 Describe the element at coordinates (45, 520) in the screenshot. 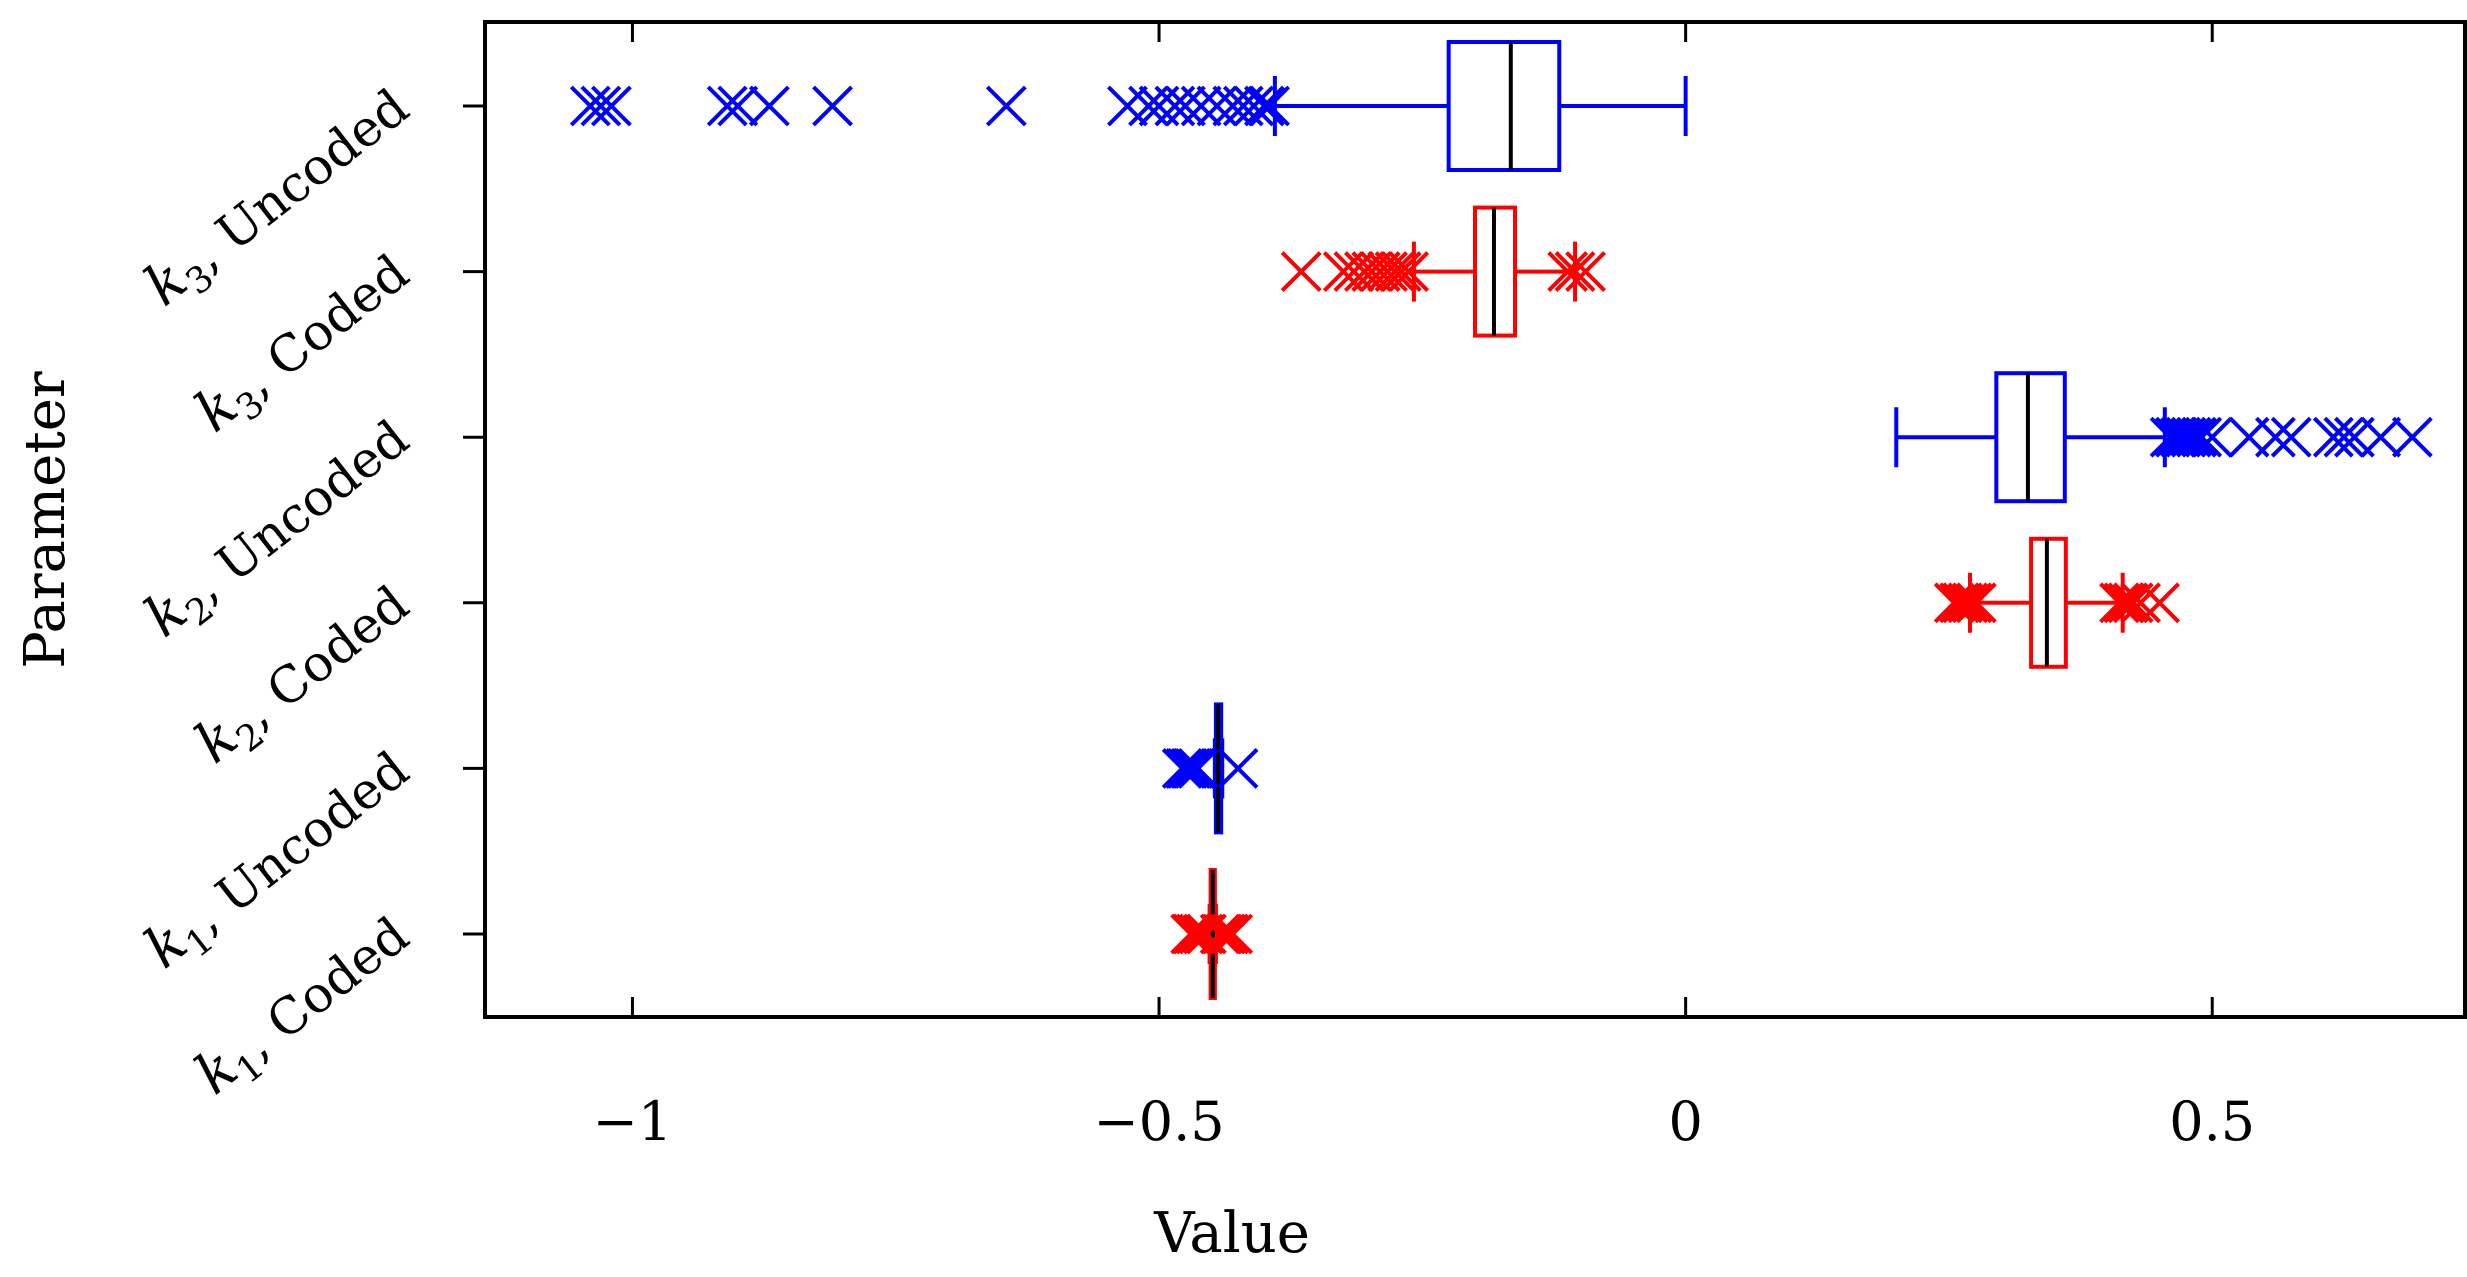

I see `y-axis-title: Parameter` at that location.